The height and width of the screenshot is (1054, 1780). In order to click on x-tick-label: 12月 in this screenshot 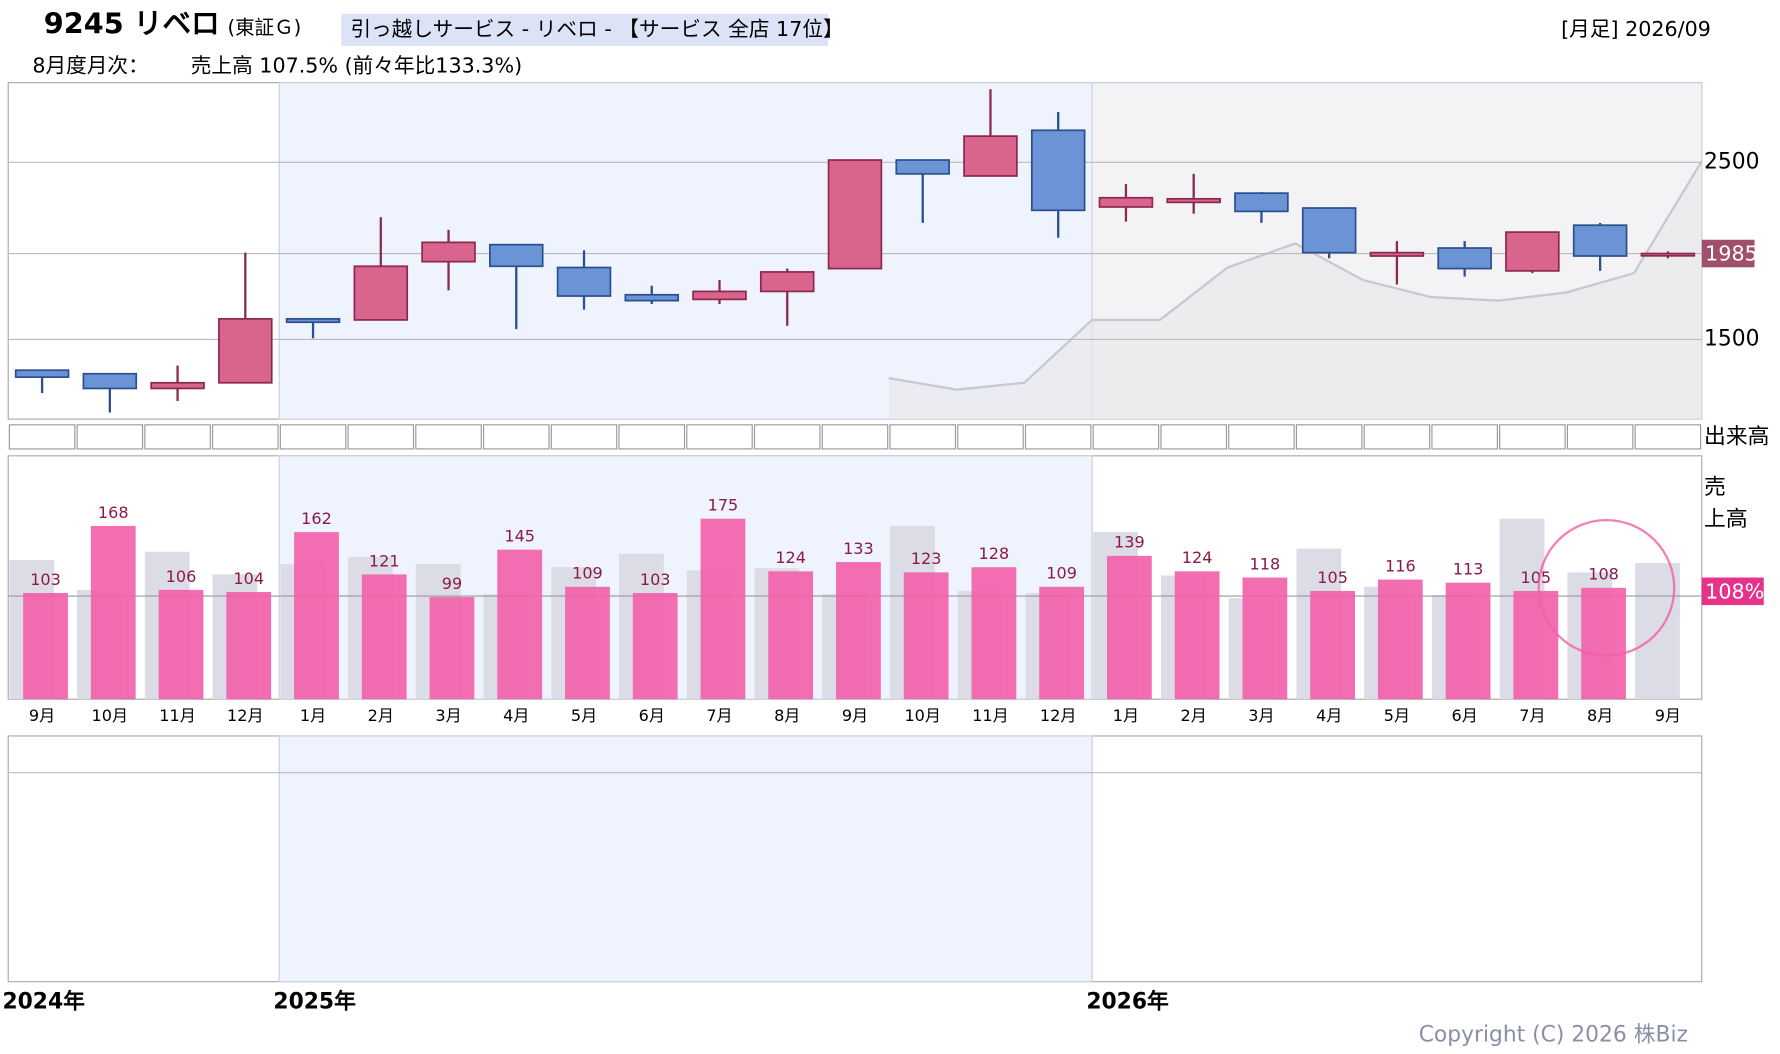, I will do `click(1058, 715)`.